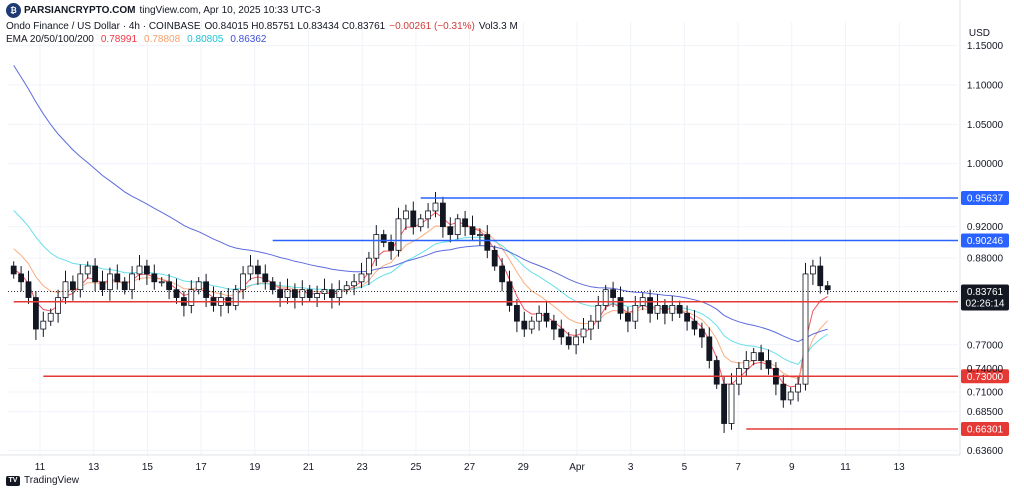  I want to click on x-tick-label: 13, so click(94, 467).